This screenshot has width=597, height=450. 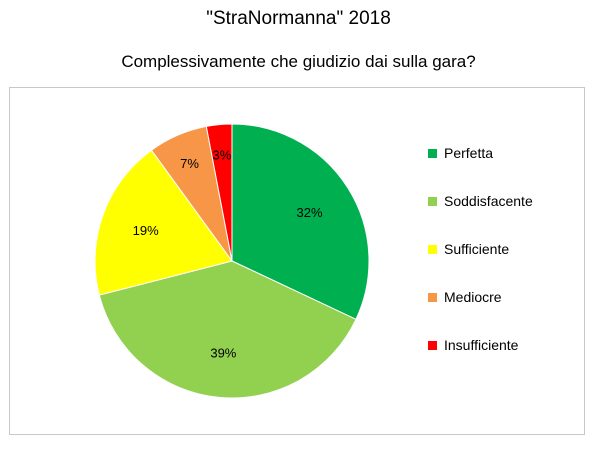 What do you see at coordinates (222, 155) in the screenshot?
I see `slice-label-insufficiente: 3%` at bounding box center [222, 155].